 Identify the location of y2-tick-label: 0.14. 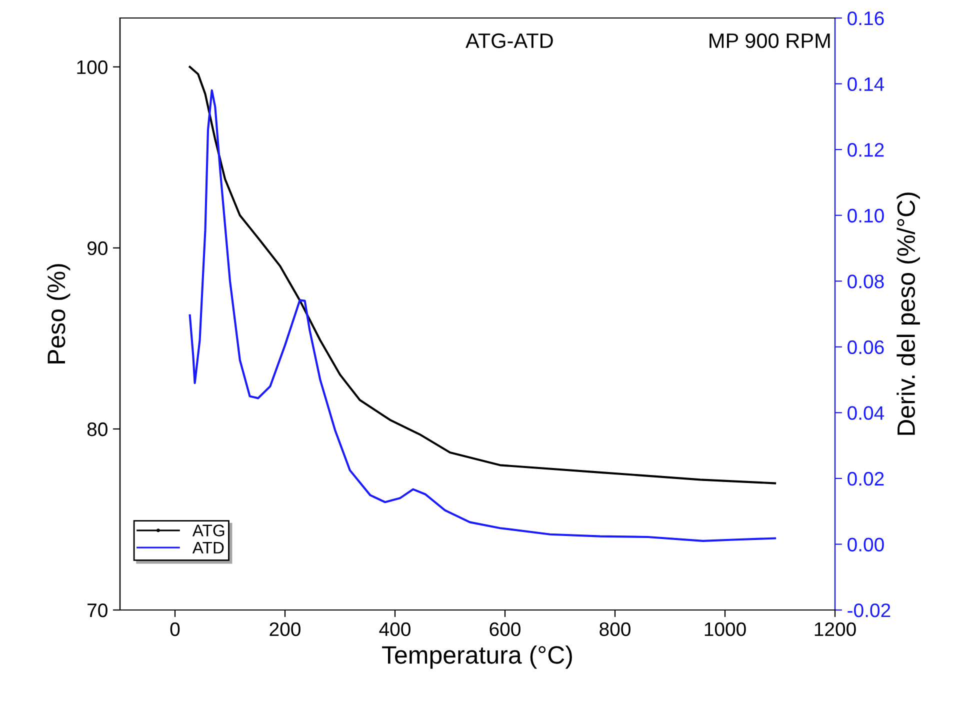
(866, 84).